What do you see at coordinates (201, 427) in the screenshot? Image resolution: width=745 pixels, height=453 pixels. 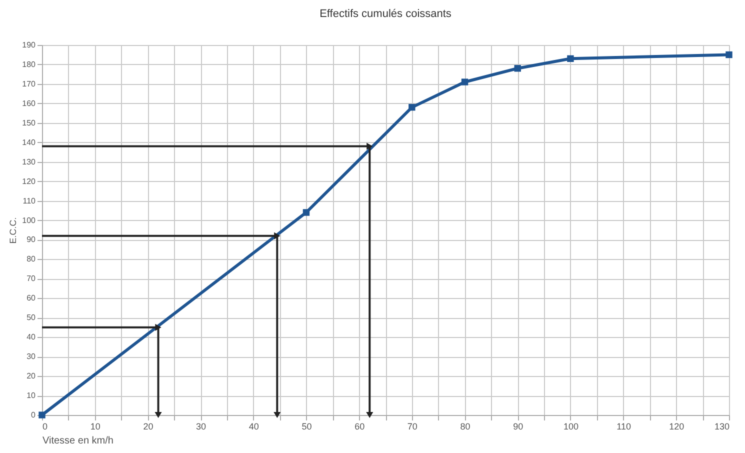 I see `x-tick-label: 30` at bounding box center [201, 427].